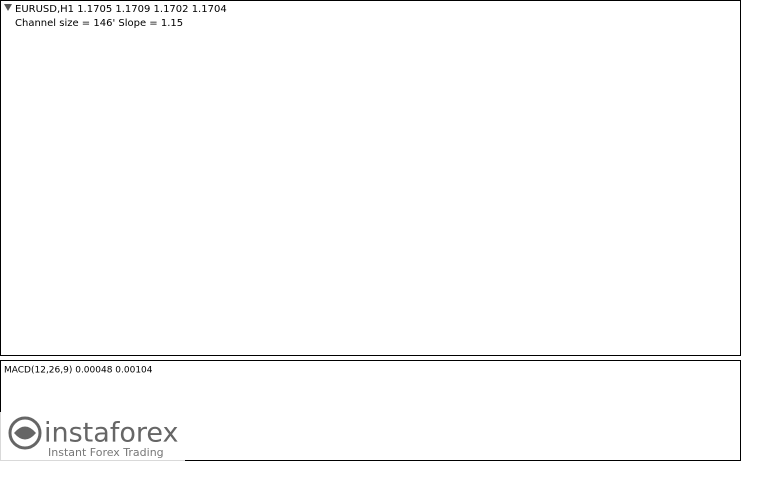 Image resolution: width=781 pixels, height=489 pixels. What do you see at coordinates (121, 9) in the screenshot?
I see `chart-title: EURUSD,H1 1.1705 1.1709 1.1702 1.1704` at bounding box center [121, 9].